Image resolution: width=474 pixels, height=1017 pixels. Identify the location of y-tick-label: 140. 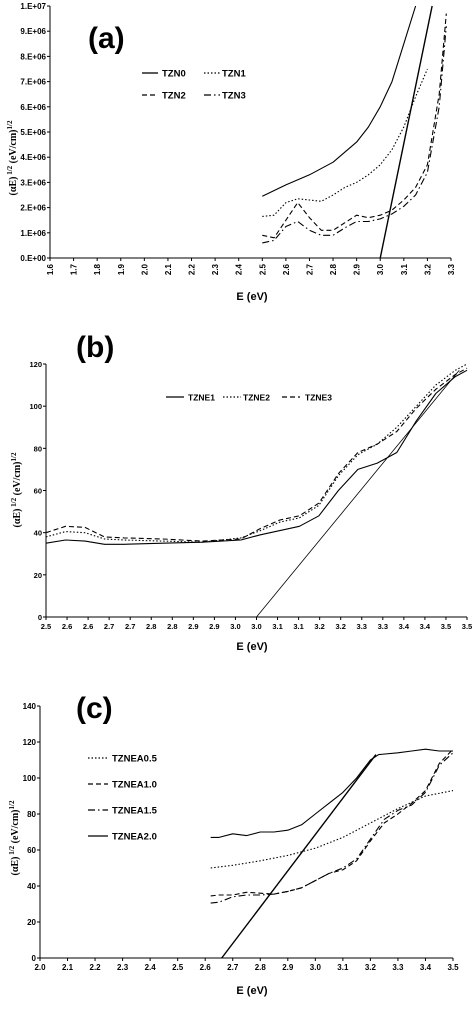
(30, 706).